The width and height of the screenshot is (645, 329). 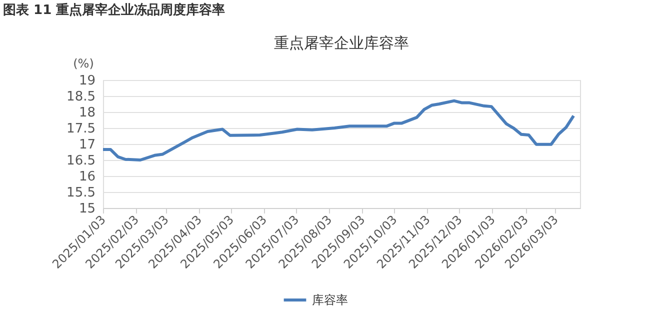 I want to click on text: 图表 11 重点屠宰企业冻品周度库容率, so click(x=114, y=10).